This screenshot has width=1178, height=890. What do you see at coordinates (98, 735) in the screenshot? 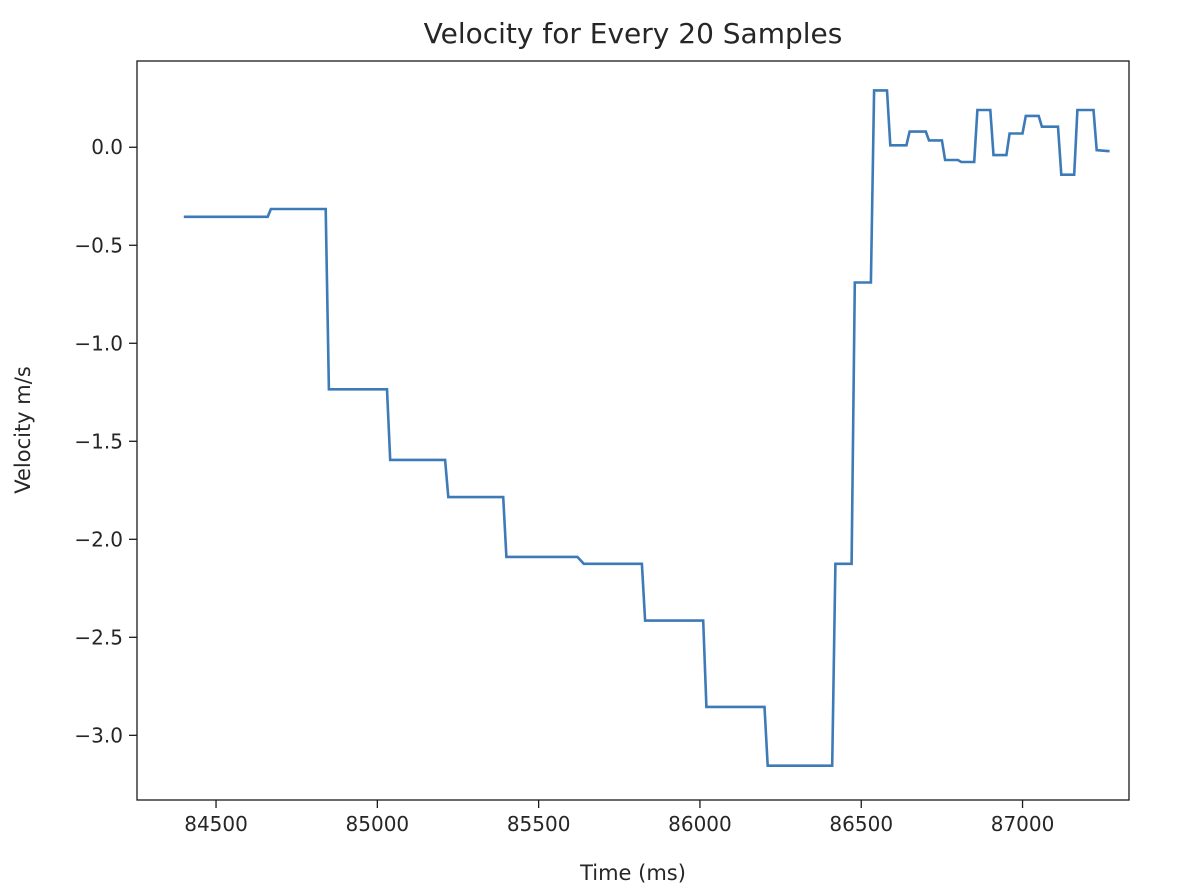
I see `y-tick-label: −3.0` at bounding box center [98, 735].